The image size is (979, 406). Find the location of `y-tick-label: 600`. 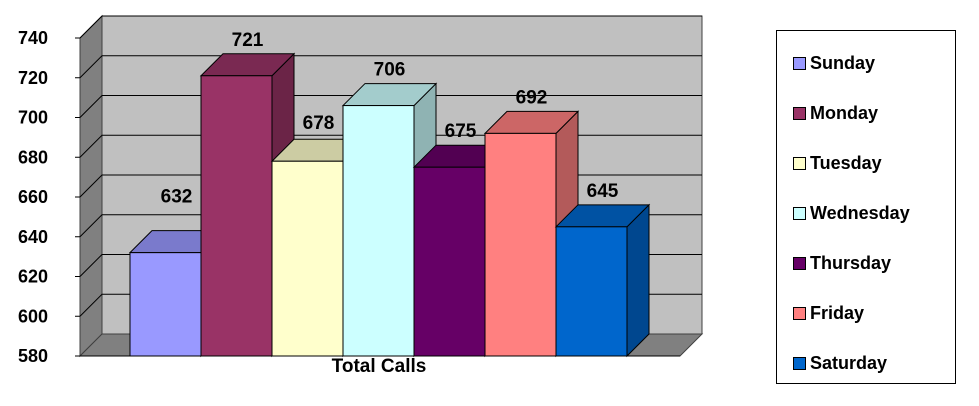

y-tick-label: 600 is located at coordinates (33, 316).